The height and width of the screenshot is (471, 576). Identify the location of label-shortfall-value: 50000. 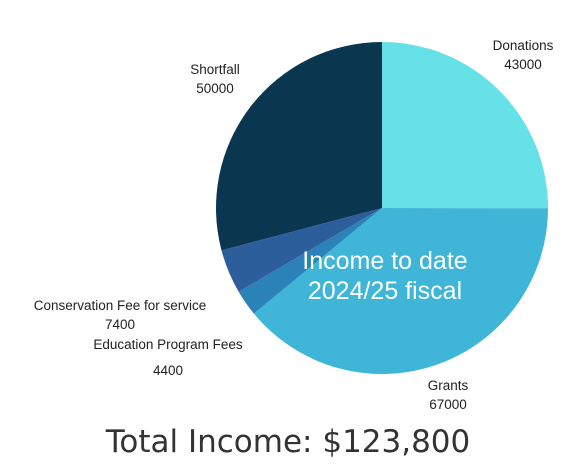
(215, 88).